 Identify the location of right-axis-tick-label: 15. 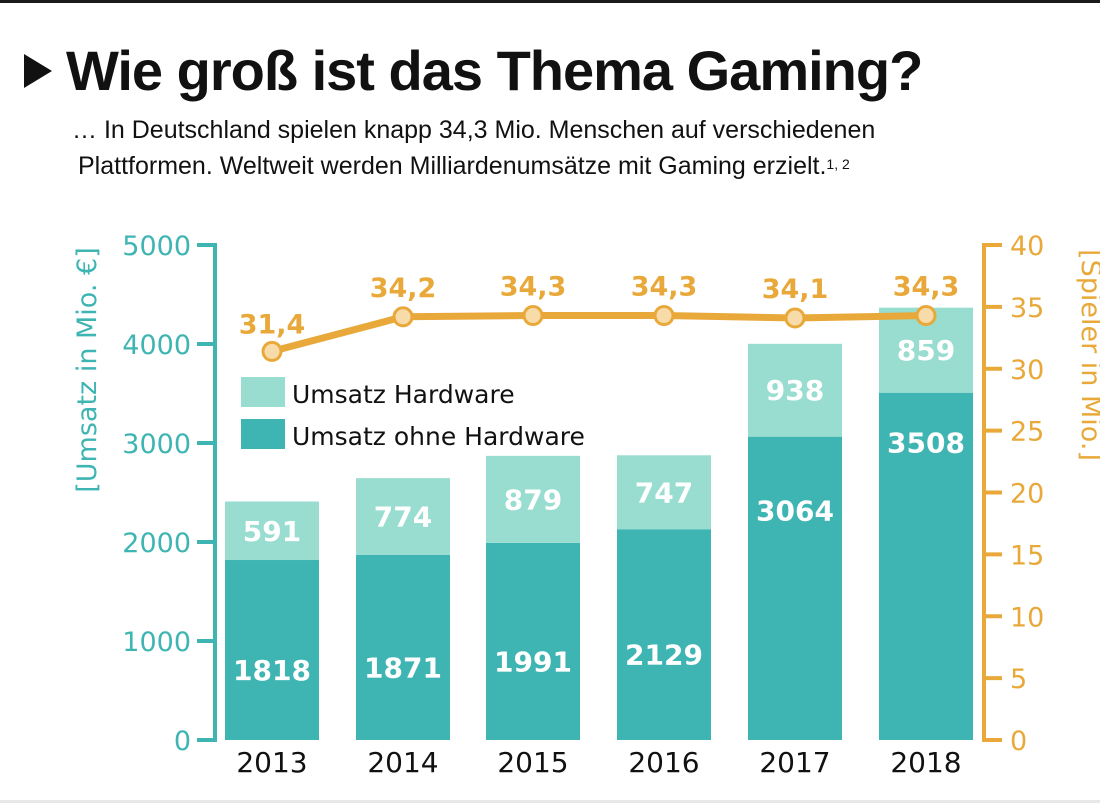
(1027, 555).